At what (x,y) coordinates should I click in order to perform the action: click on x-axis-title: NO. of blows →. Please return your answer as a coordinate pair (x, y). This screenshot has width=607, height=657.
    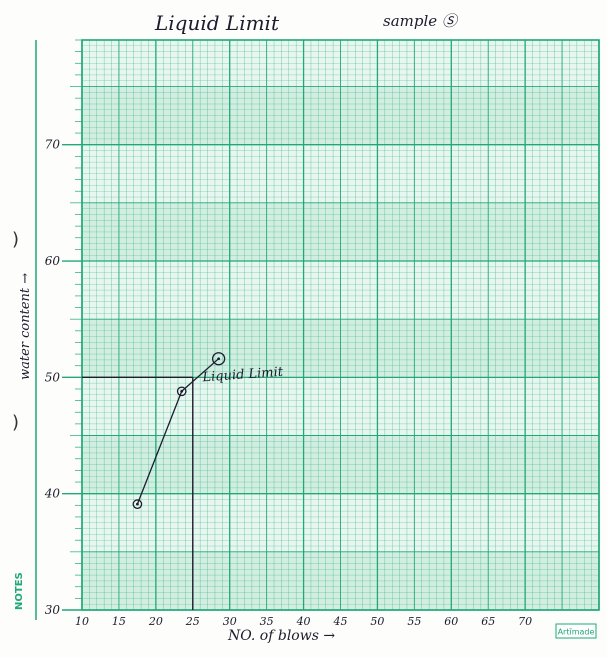
    Looking at the image, I should click on (281, 636).